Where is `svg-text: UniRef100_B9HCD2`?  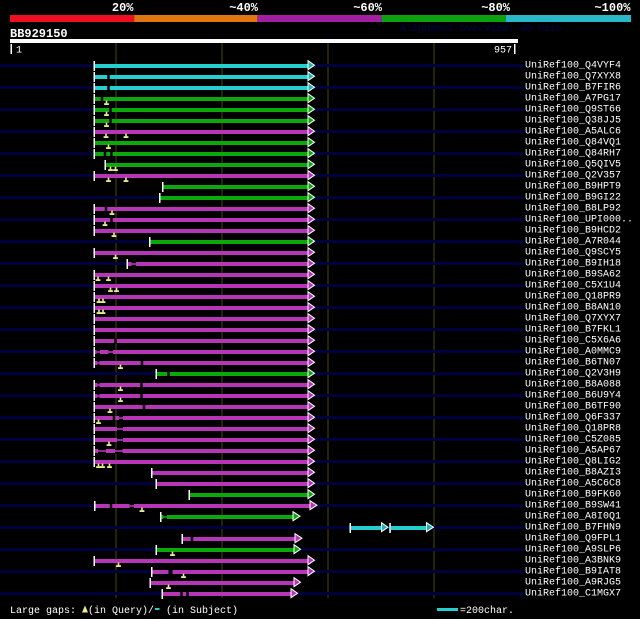 svg-text: UniRef100_B9HCD2 is located at coordinates (573, 231).